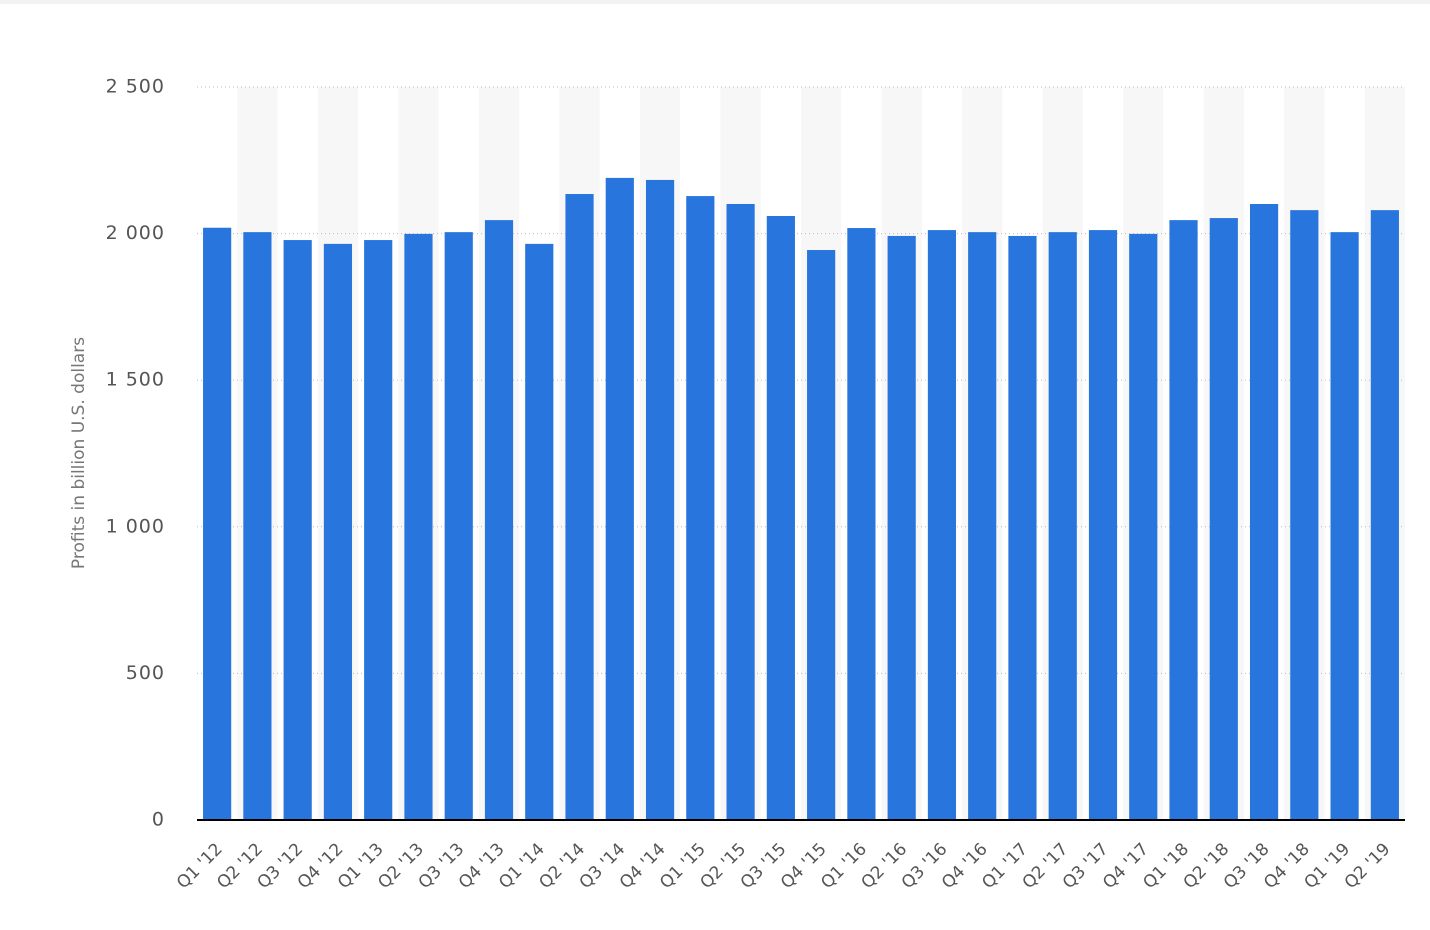 The height and width of the screenshot is (930, 1430). Describe the element at coordinates (135, 380) in the screenshot. I see `y-tick-label: 1 500` at that location.